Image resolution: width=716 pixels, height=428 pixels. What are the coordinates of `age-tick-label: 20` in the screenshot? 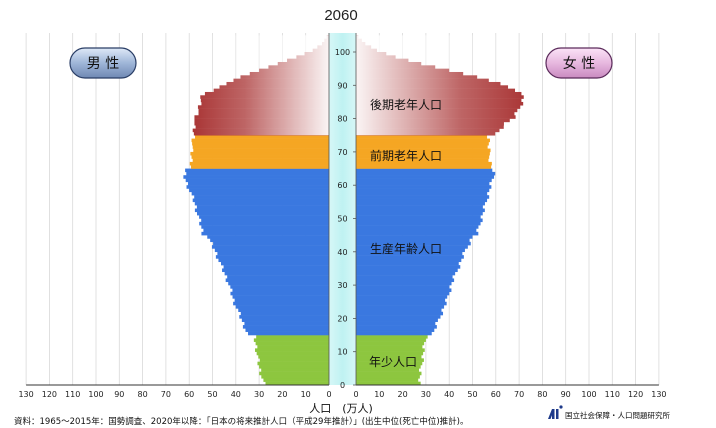 It's located at (342, 318).